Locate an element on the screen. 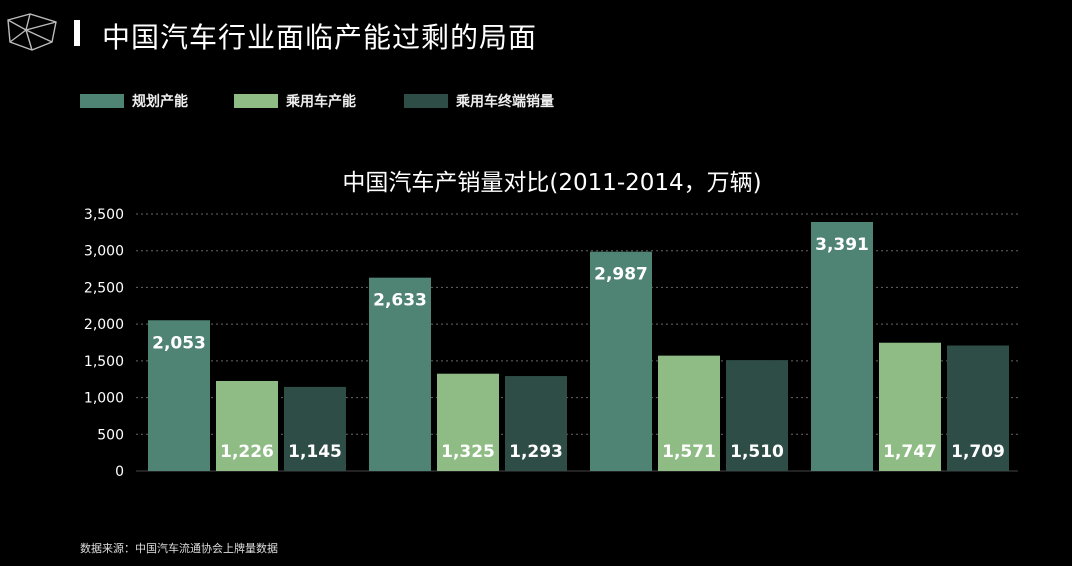 The height and width of the screenshot is (566, 1072). legend-label: 乘用车终端销量 is located at coordinates (505, 102).